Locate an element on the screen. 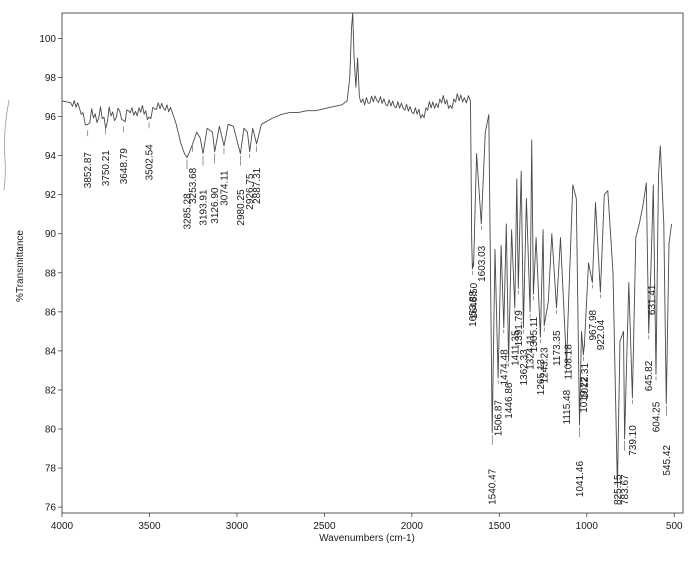  peak-label: 604.25 is located at coordinates (657, 416).